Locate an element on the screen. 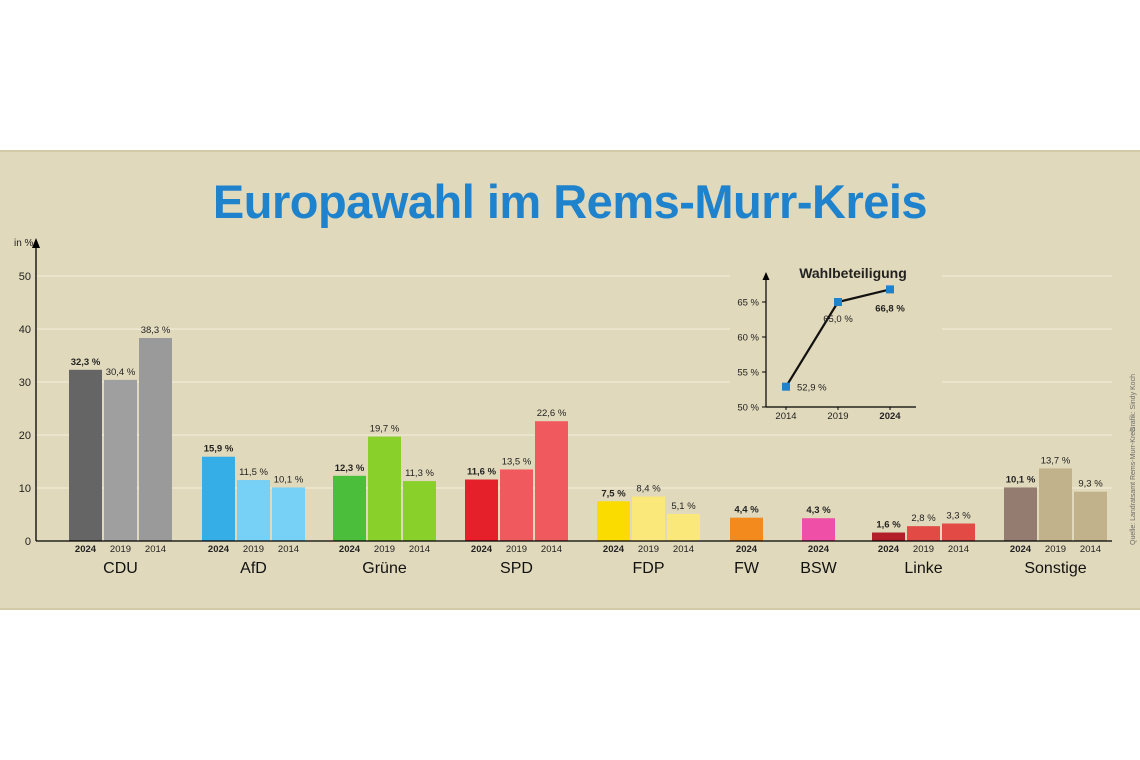 The width and height of the screenshot is (1140, 760). y-axis-arrow is located at coordinates (36, 243).